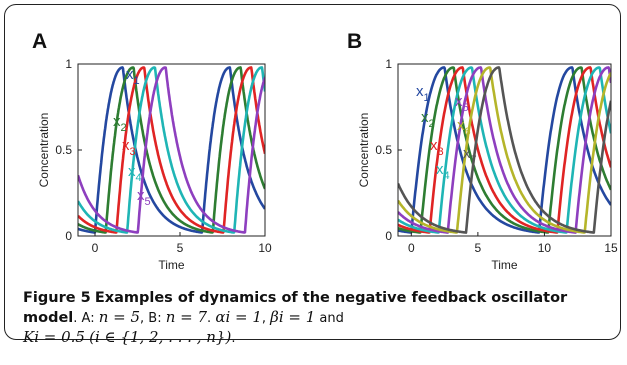  I want to click on series-line-x1, so click(171, 150).